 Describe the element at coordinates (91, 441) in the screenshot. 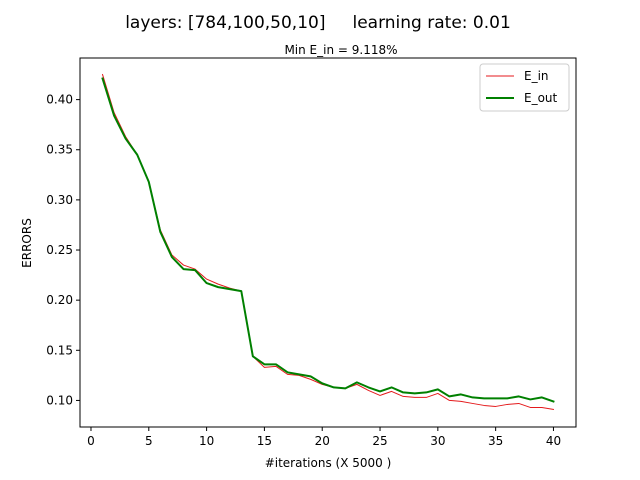

I see `x-tick-label: 0` at that location.